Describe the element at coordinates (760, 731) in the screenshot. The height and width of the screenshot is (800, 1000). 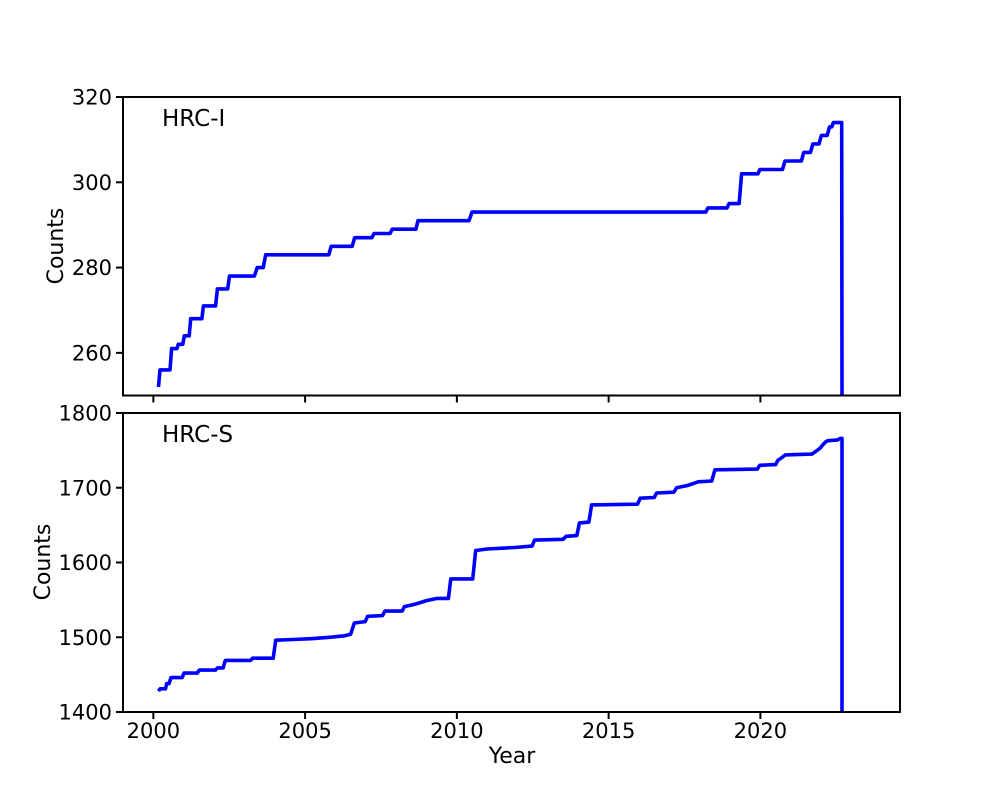
I see `x-tick-label: 2020` at that location.